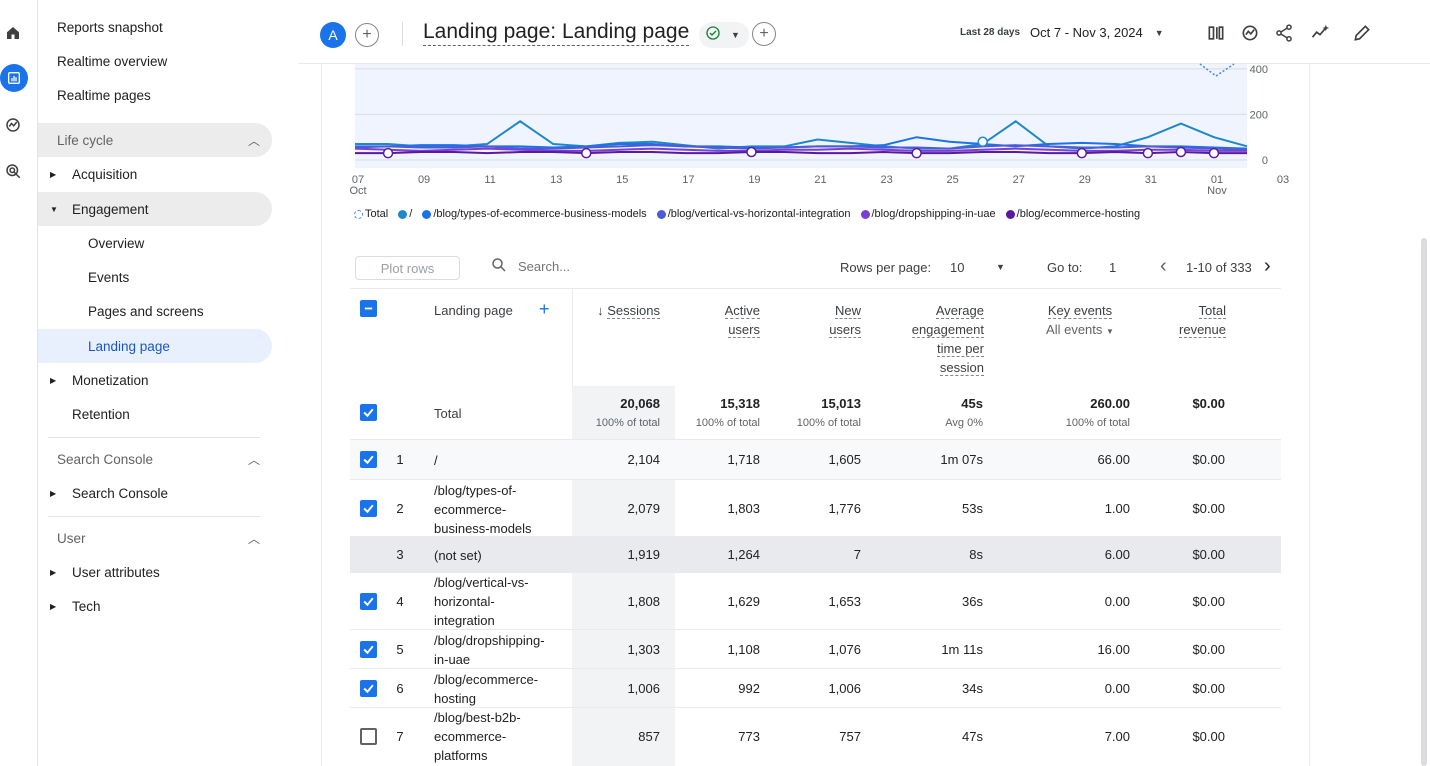 This screenshot has height=766, width=1430. What do you see at coordinates (961, 368) in the screenshot?
I see `header-line: session` at bounding box center [961, 368].